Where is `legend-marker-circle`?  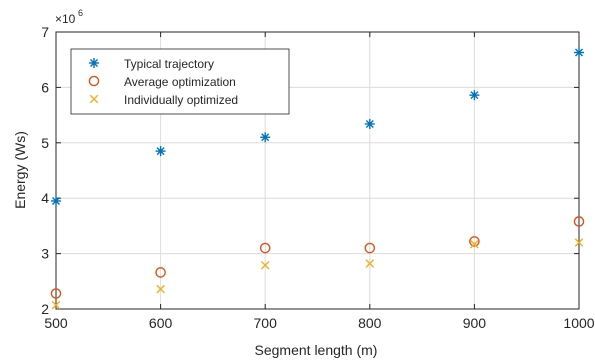
legend-marker-circle is located at coordinates (94, 81).